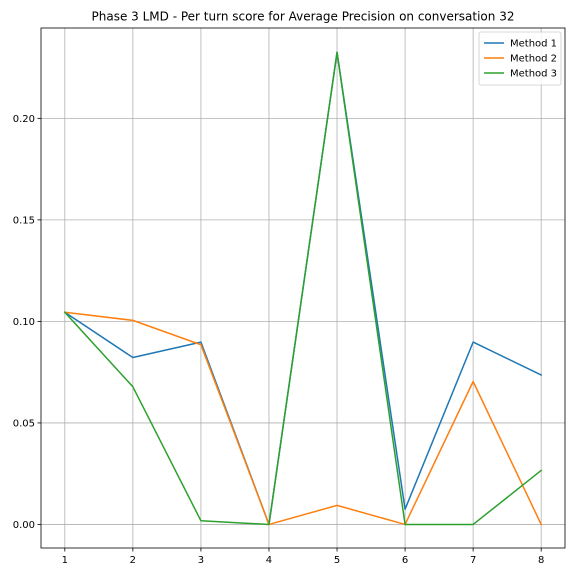 This screenshot has width=576, height=576. What do you see at coordinates (24, 525) in the screenshot?
I see `y-tick-label: 0.00` at bounding box center [24, 525].